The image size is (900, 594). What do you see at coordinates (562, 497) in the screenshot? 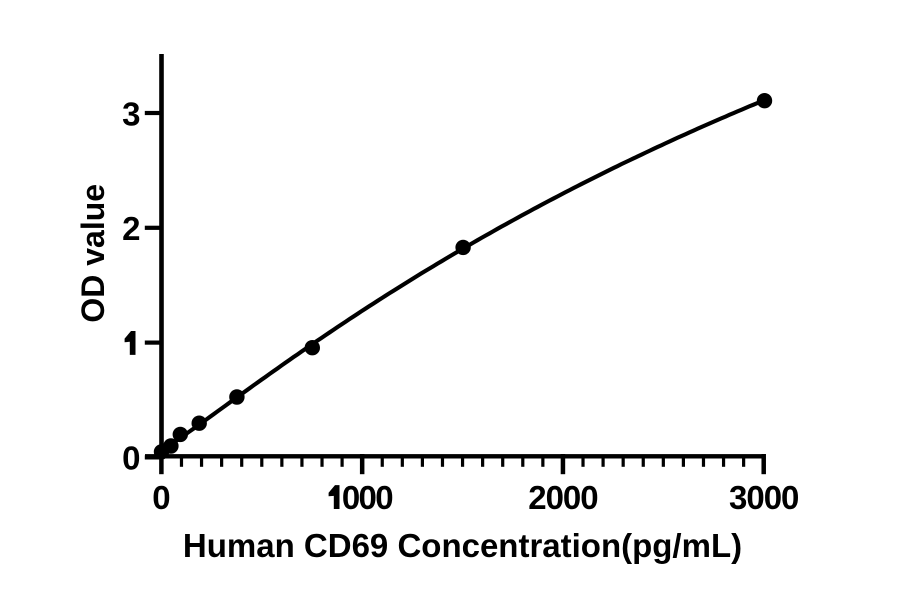
I see `svg-text: 2000` at bounding box center [562, 497].